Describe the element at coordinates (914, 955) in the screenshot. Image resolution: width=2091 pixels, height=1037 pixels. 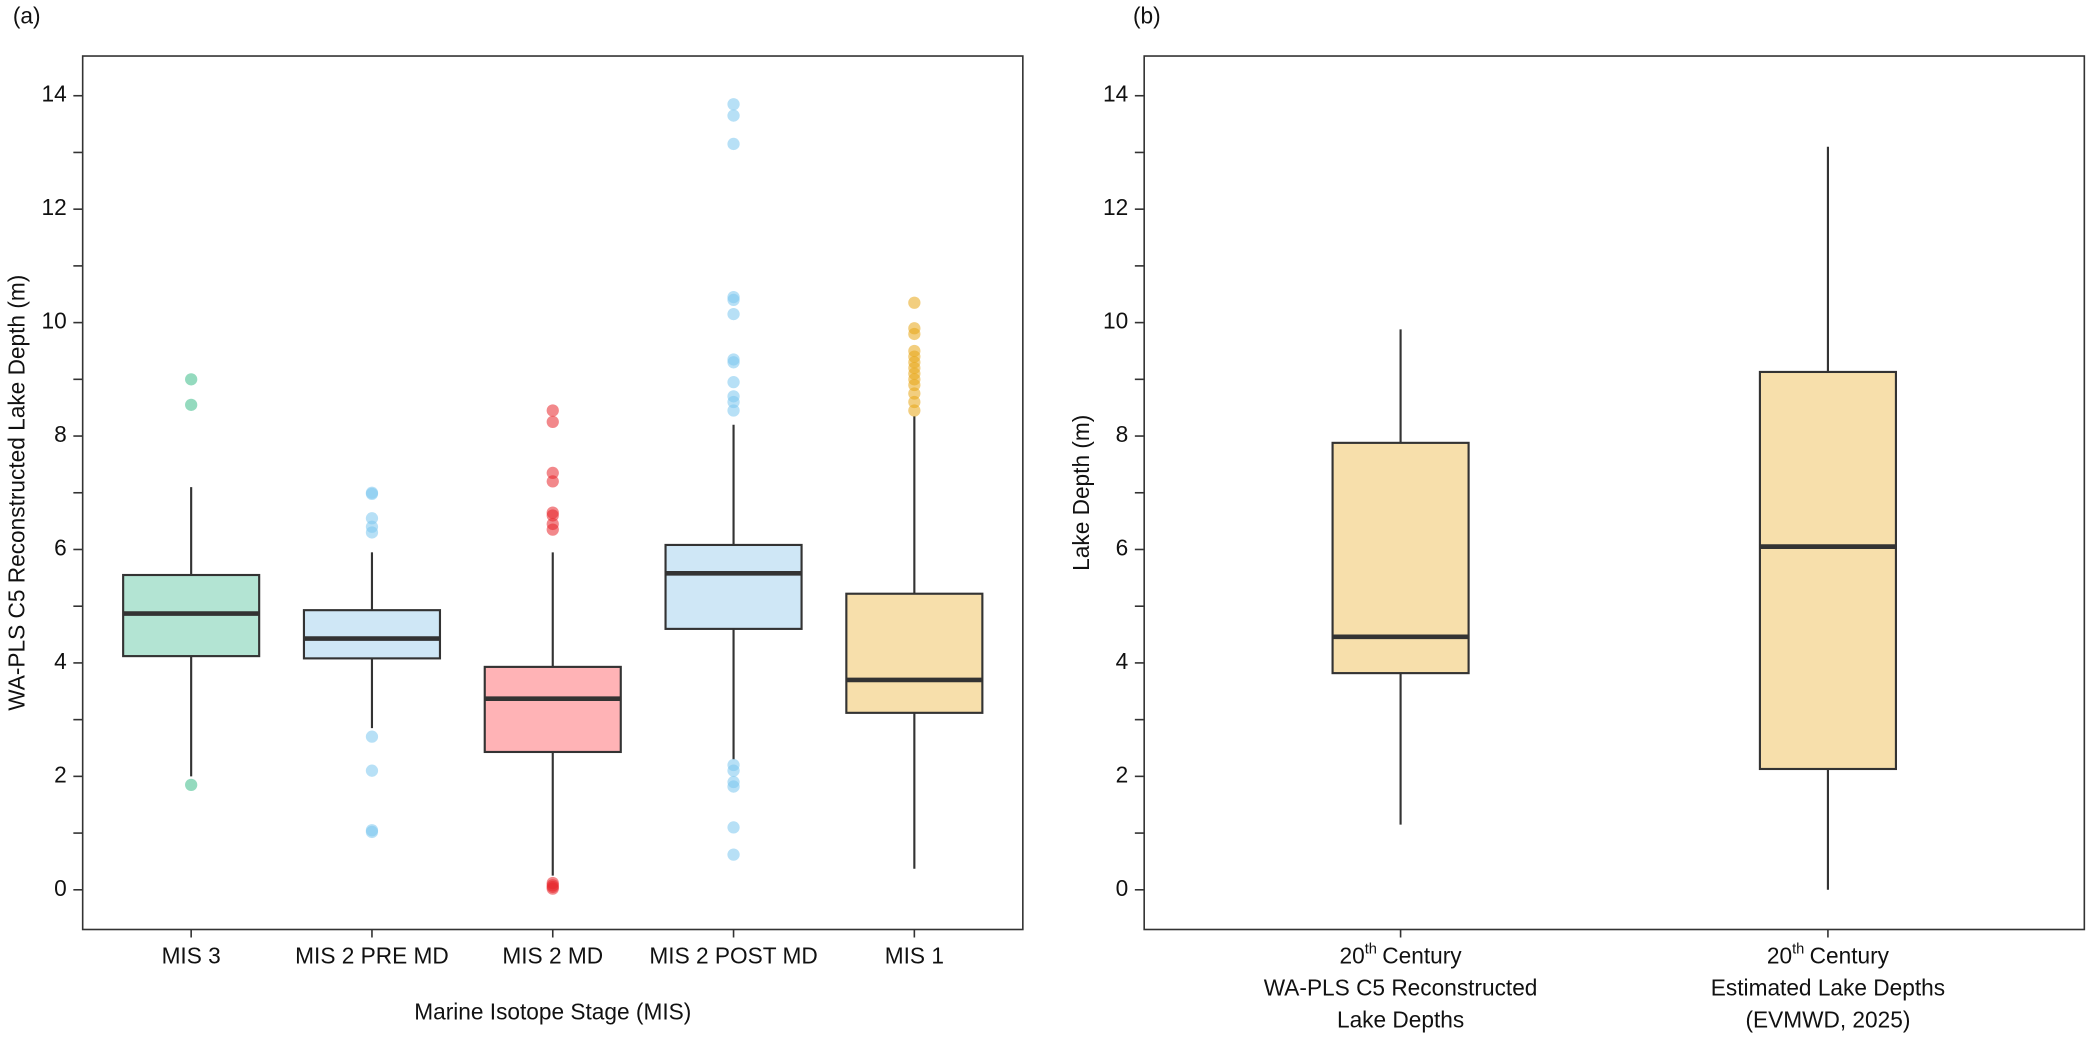
I see `x-tick-label: MIS 1` at that location.